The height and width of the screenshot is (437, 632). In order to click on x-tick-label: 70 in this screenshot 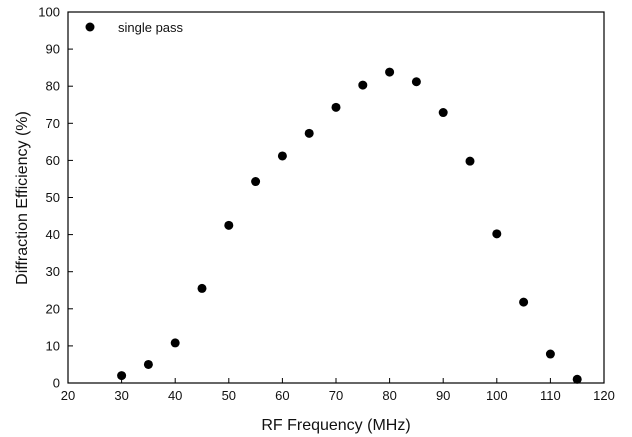, I will do `click(336, 395)`.